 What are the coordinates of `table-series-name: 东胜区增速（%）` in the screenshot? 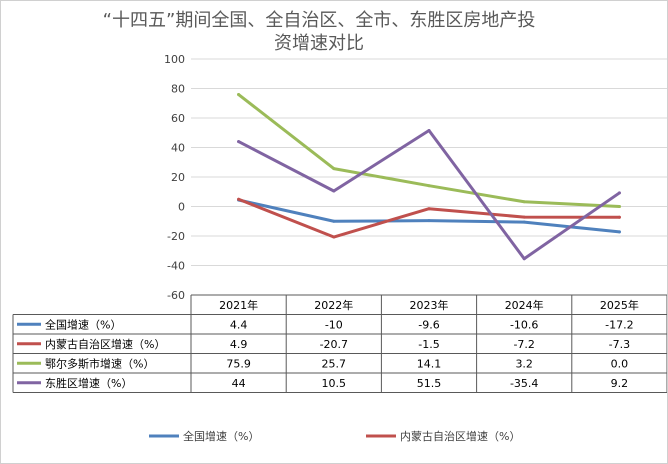 It's located at (88, 383).